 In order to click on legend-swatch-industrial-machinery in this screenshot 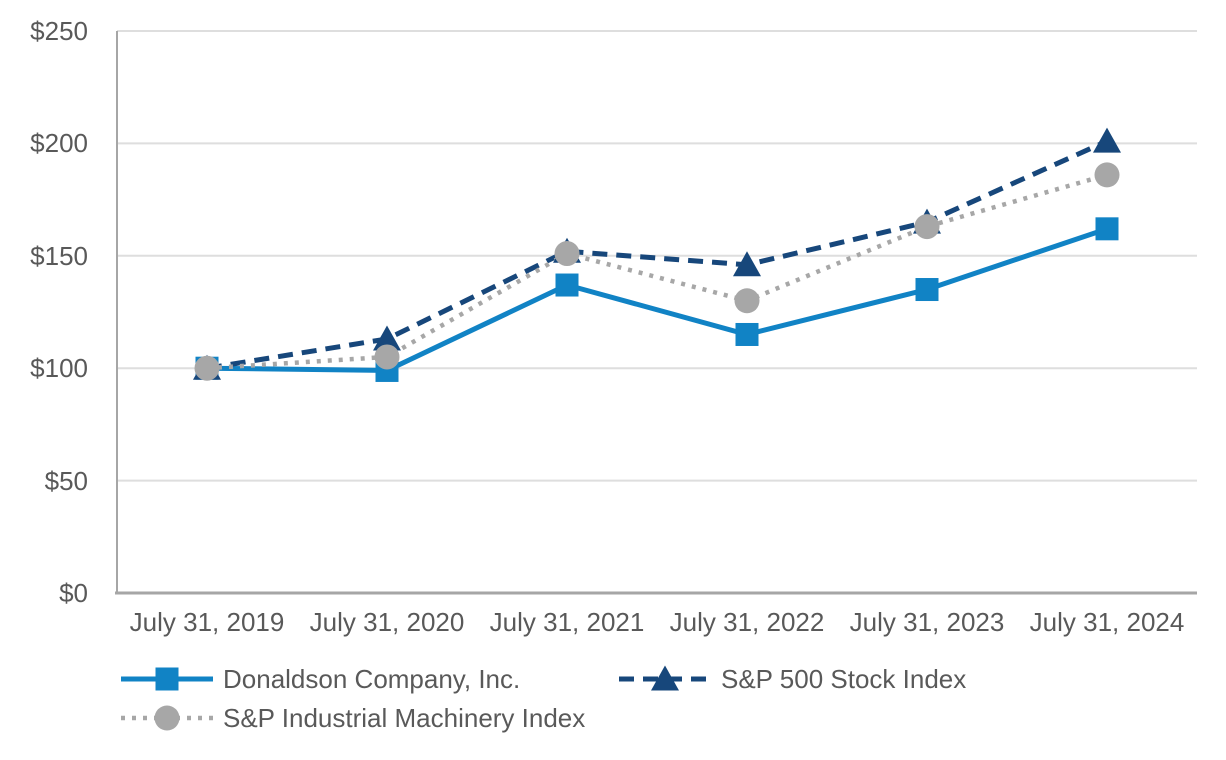, I will do `click(167, 718)`.